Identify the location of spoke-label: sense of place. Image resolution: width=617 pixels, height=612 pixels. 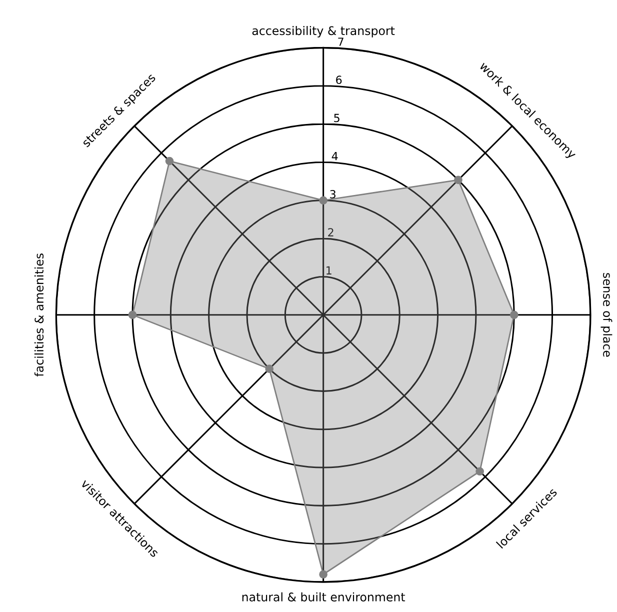
(606, 315).